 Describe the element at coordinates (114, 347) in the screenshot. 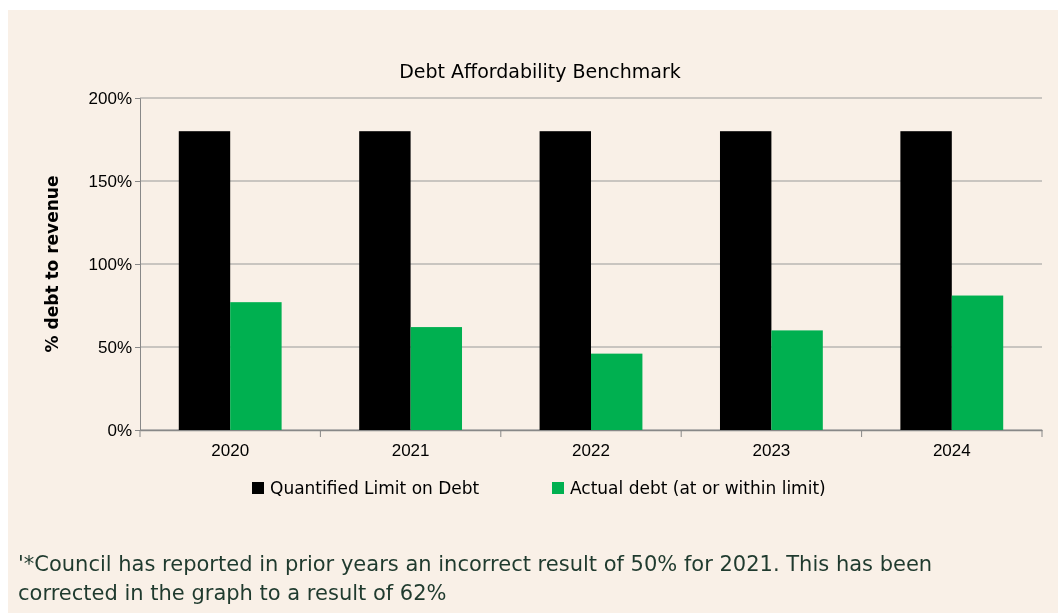

I see `y-tick-label: 50%` at that location.